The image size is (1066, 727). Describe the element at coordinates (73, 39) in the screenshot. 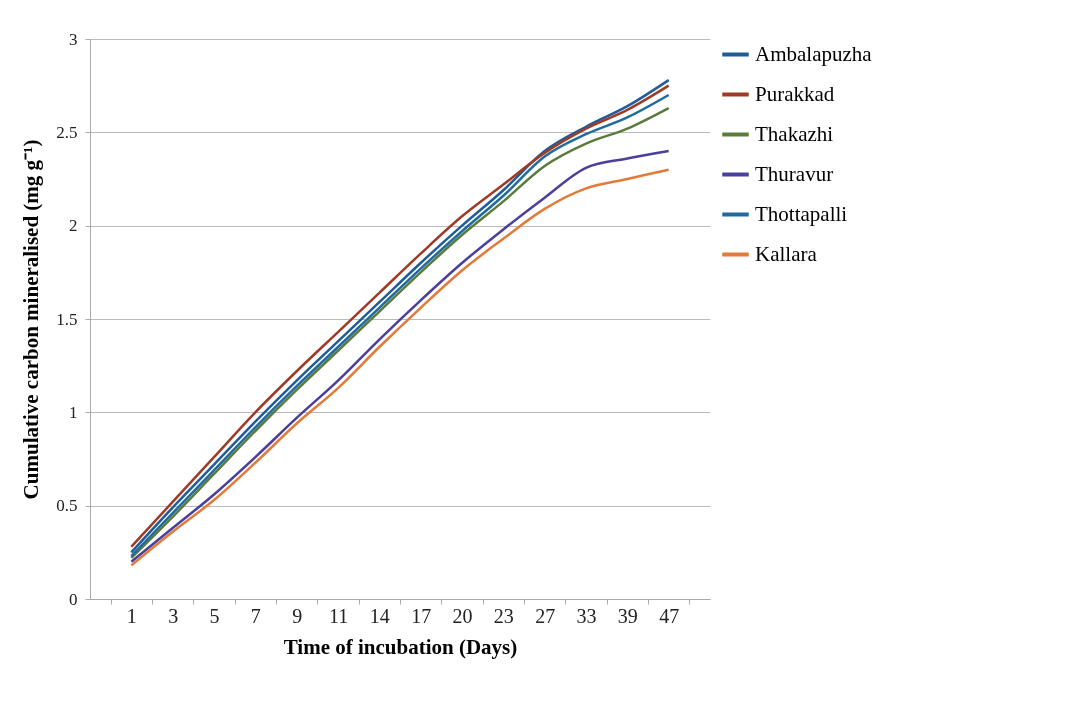

I see `y-tick-label: 3` at that location.